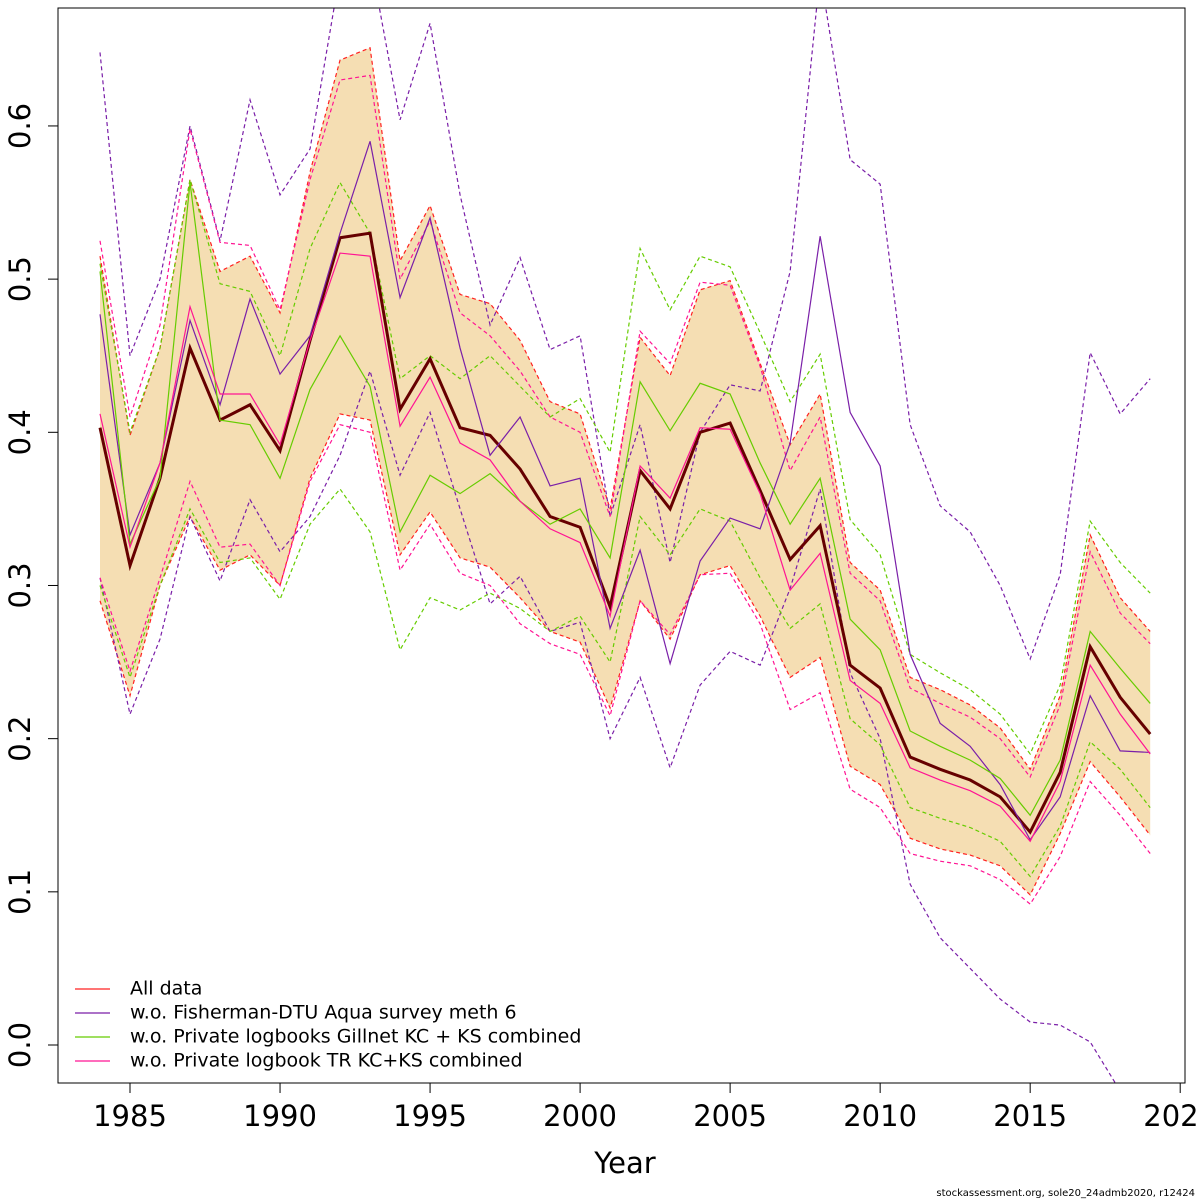 The height and width of the screenshot is (1200, 1200). What do you see at coordinates (730, 1116) in the screenshot?
I see `x-tick-label: 2005` at bounding box center [730, 1116].